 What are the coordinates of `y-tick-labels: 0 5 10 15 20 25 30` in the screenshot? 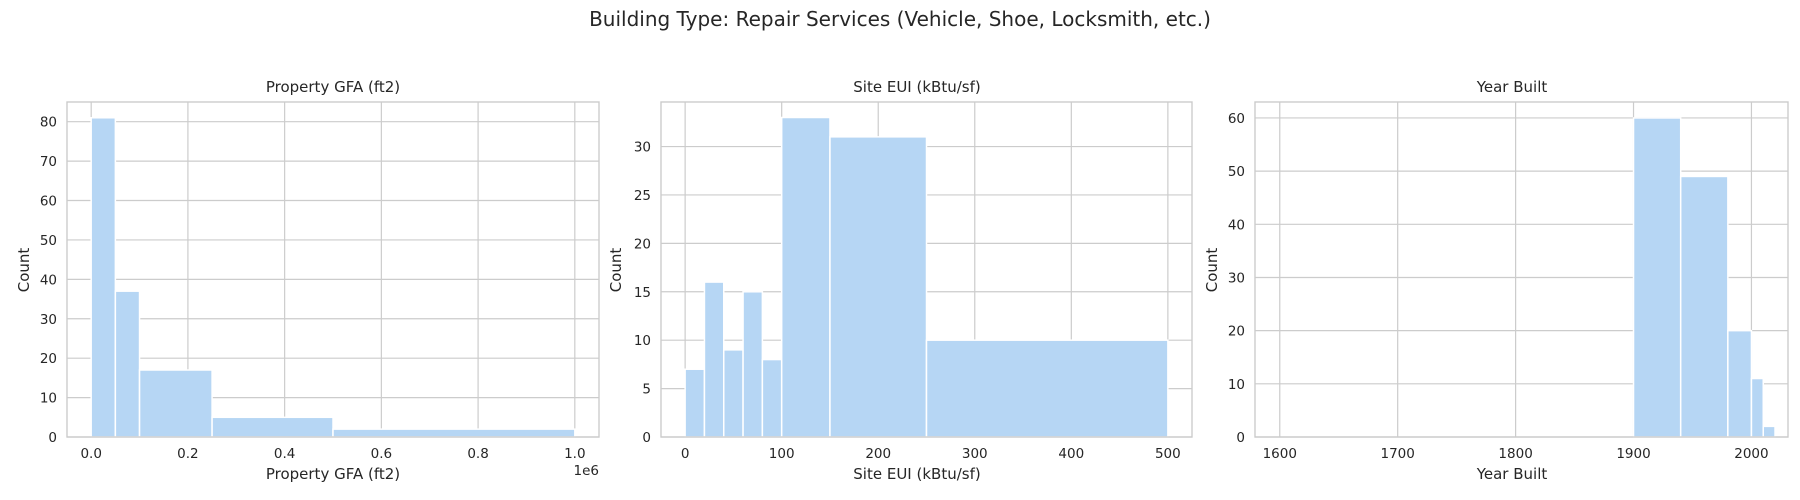 It's located at (642, 293).